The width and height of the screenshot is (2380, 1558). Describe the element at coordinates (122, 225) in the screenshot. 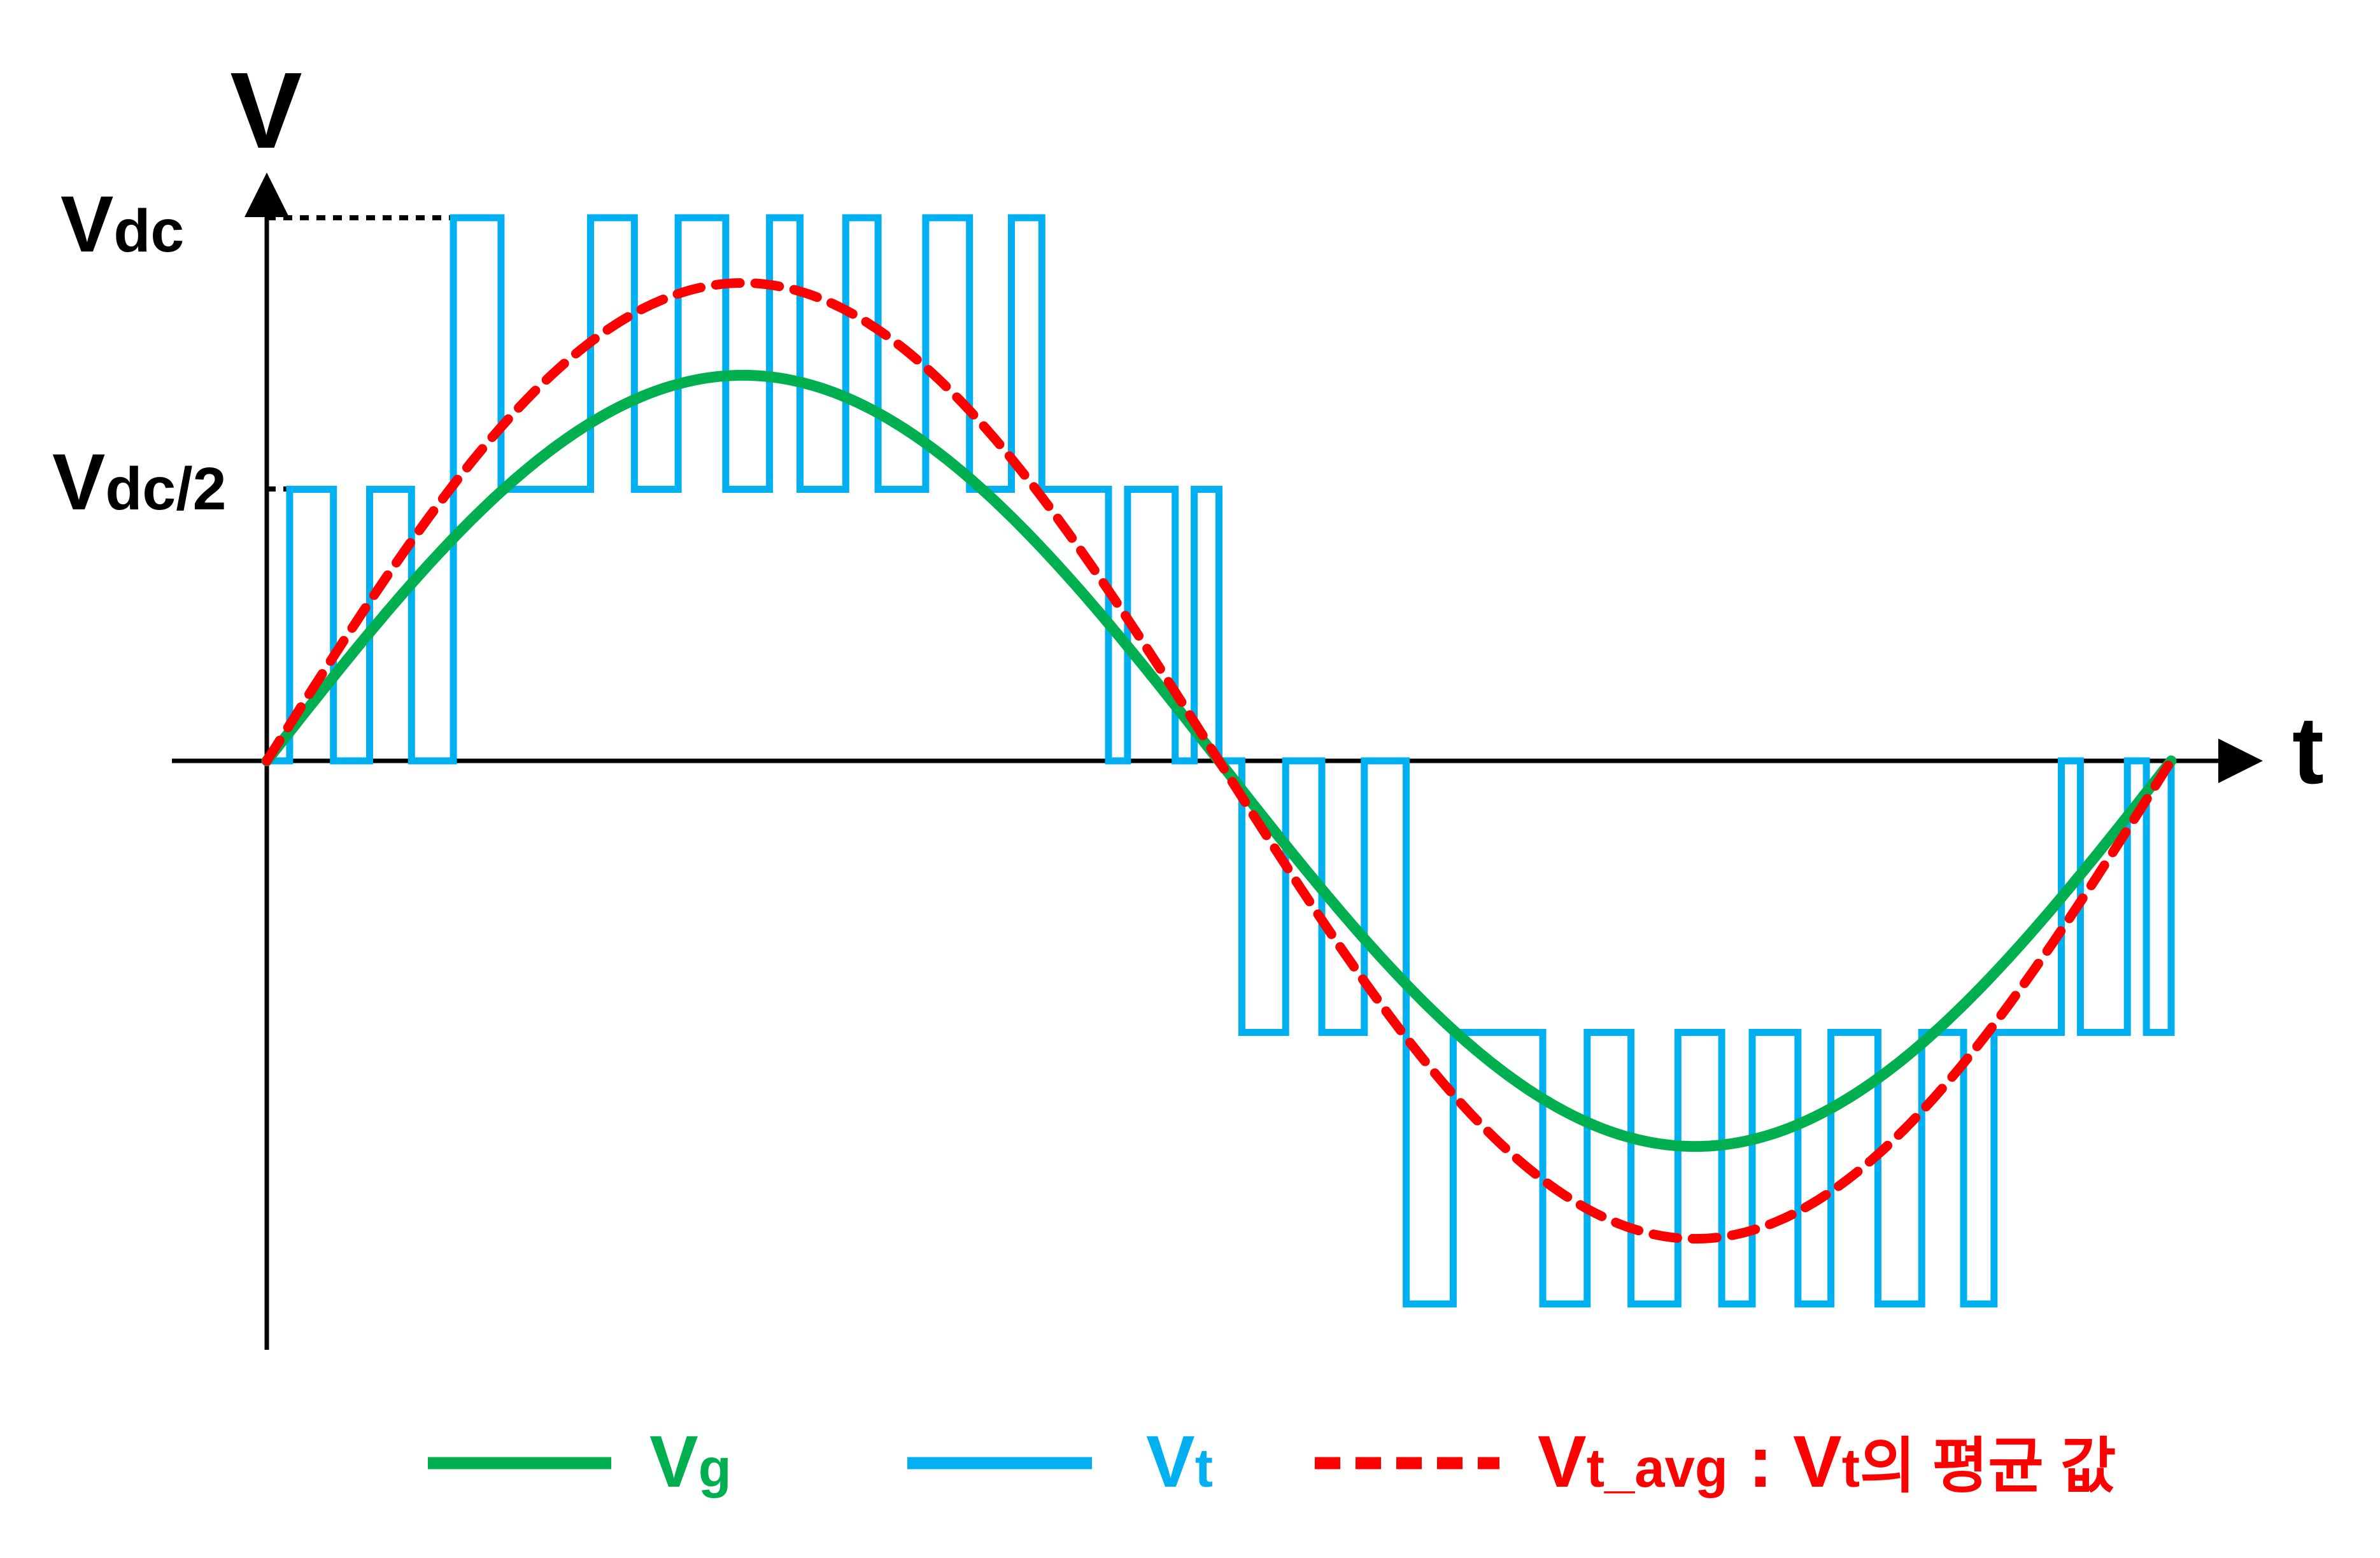

I see `vdc-label: Vdc` at that location.